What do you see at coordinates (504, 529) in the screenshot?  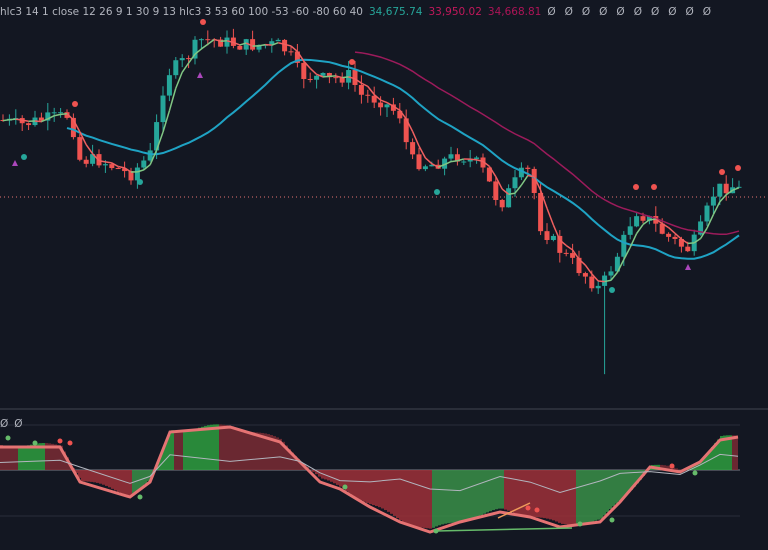 I see `divergence-line` at bounding box center [504, 529].